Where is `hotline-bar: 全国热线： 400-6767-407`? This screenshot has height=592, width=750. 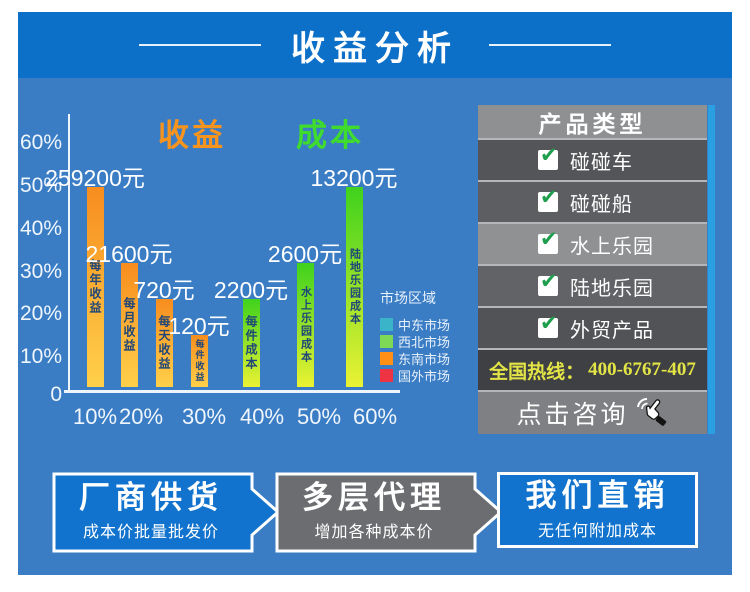 hotline-bar: 全国热线： 400-6767-407 is located at coordinates (592, 370).